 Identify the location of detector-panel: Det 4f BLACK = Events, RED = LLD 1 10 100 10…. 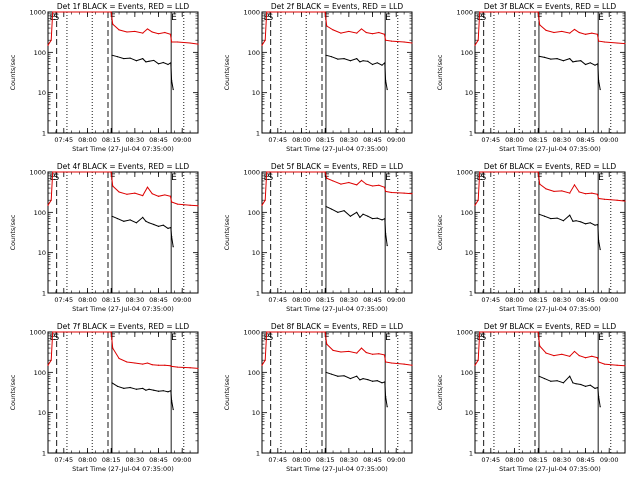
(108, 240).